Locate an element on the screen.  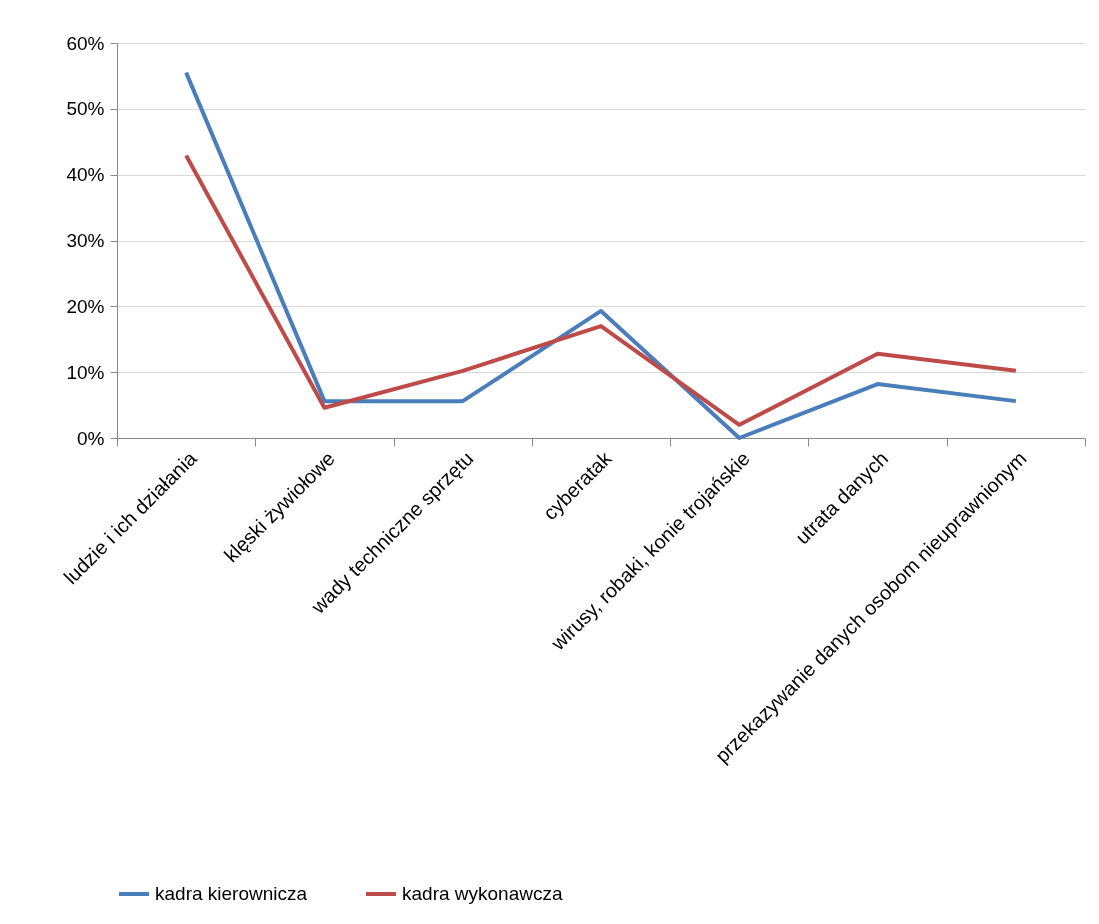
y-tick-label: 20% is located at coordinates (85, 306).